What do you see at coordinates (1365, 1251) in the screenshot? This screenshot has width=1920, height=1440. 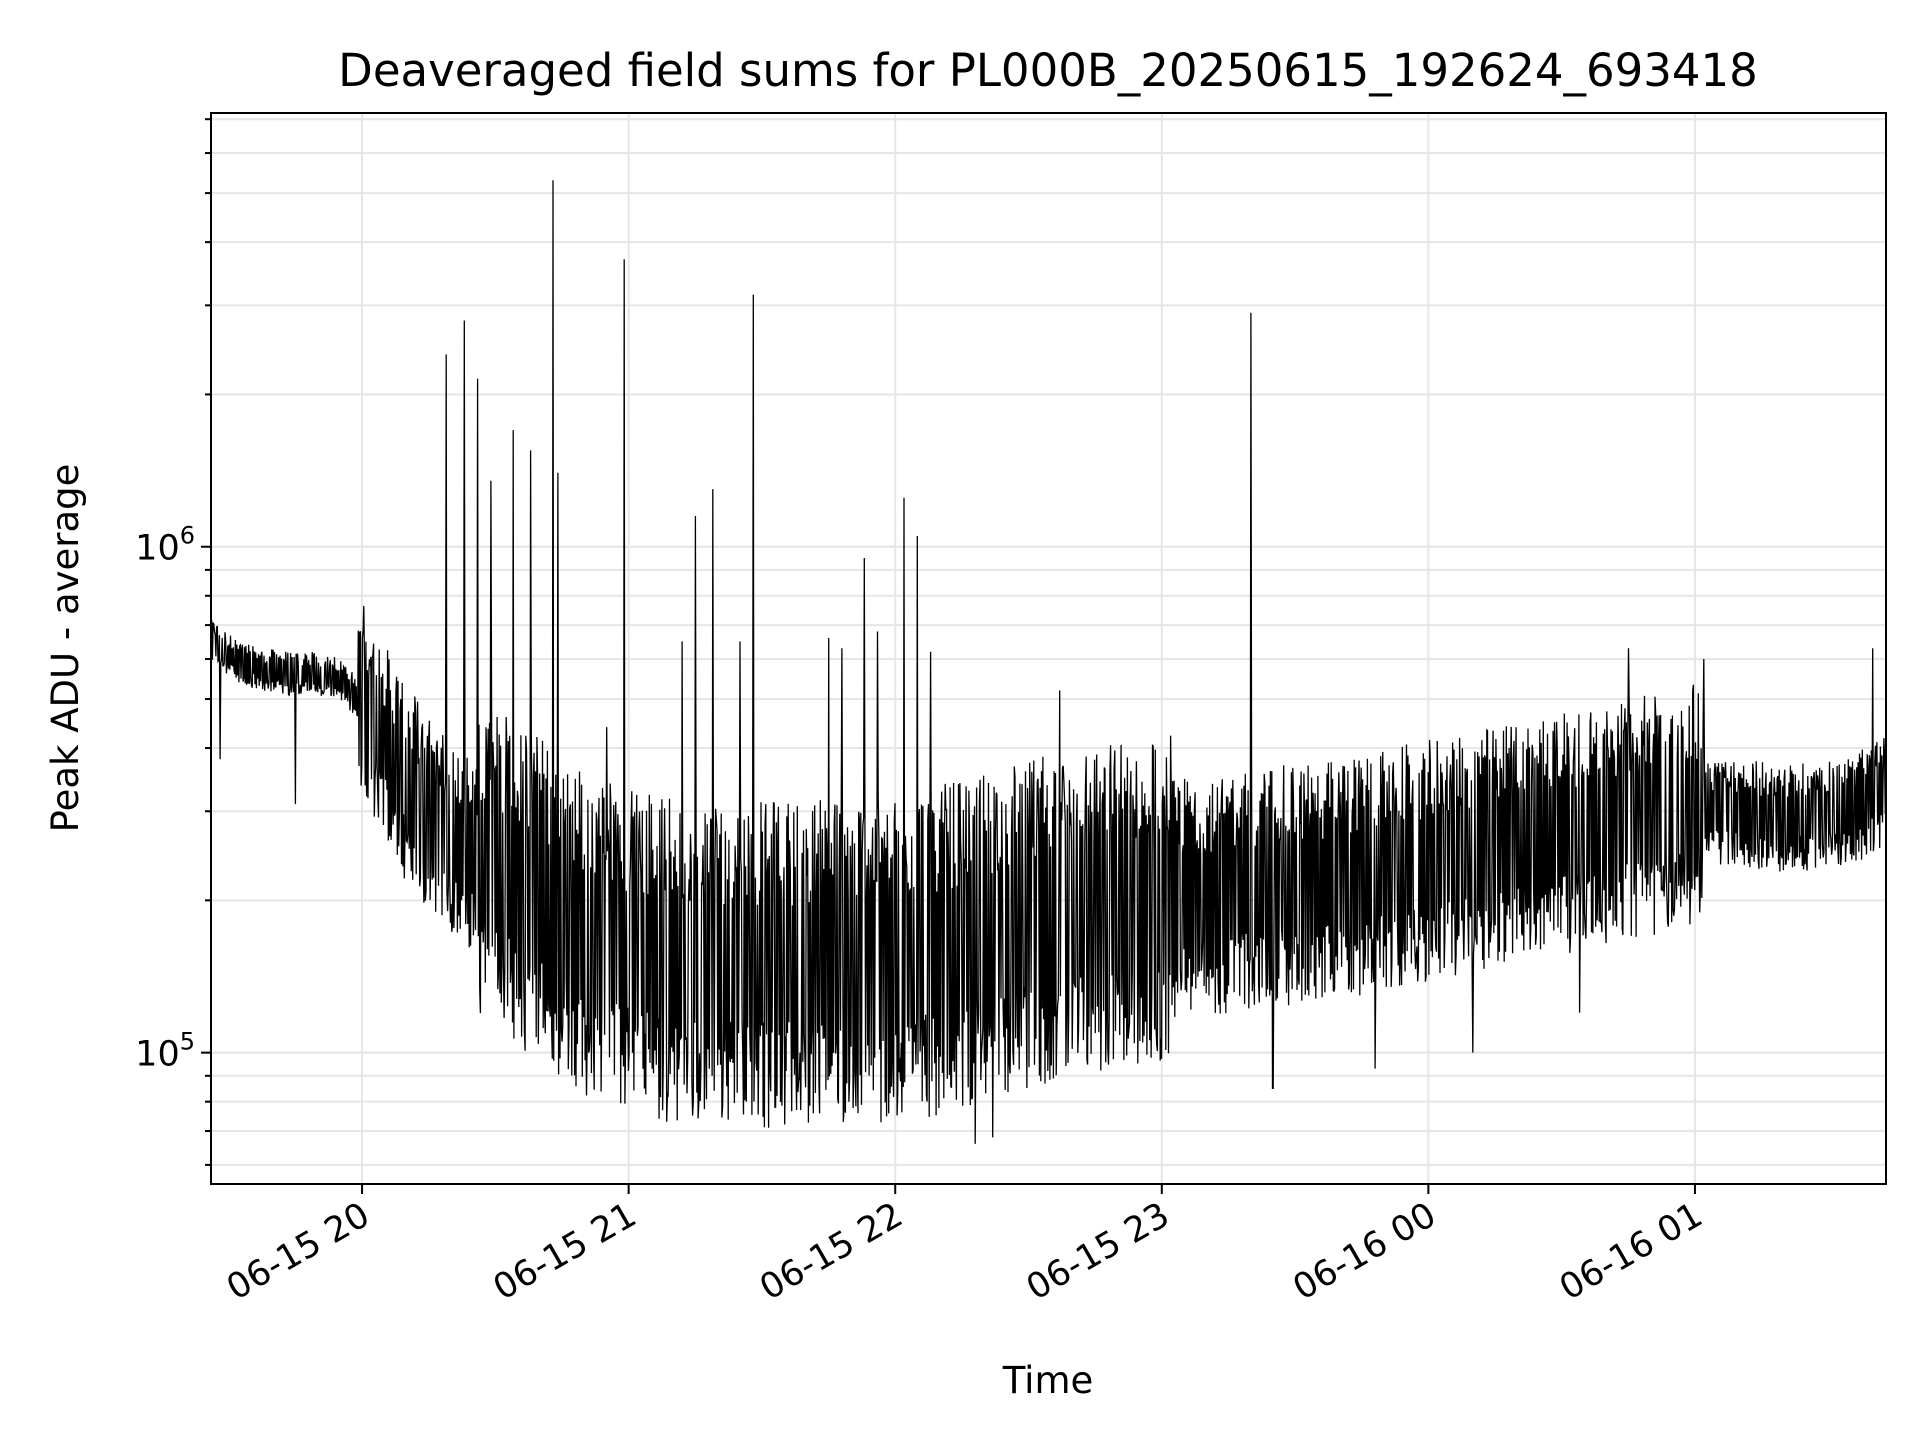 I see `x-tick-label: 06-16 00` at bounding box center [1365, 1251].